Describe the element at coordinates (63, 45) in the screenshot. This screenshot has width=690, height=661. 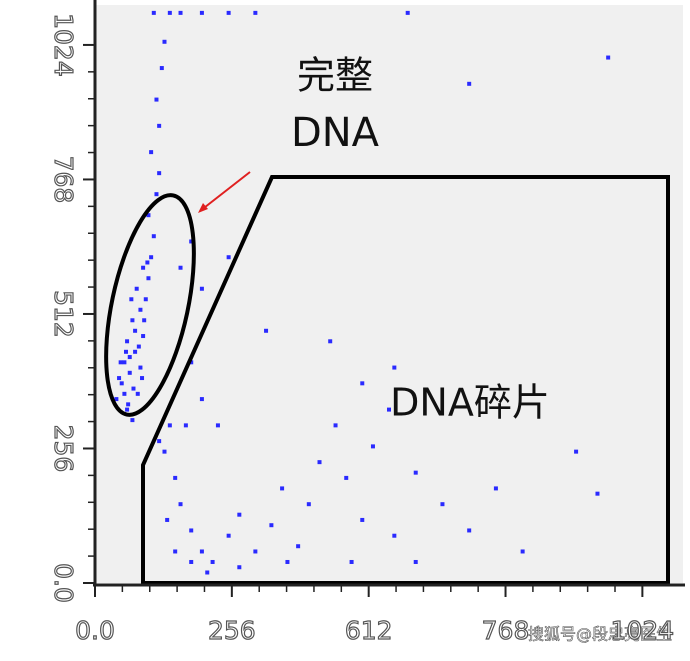
I see `y-tick-label: 1024` at that location.